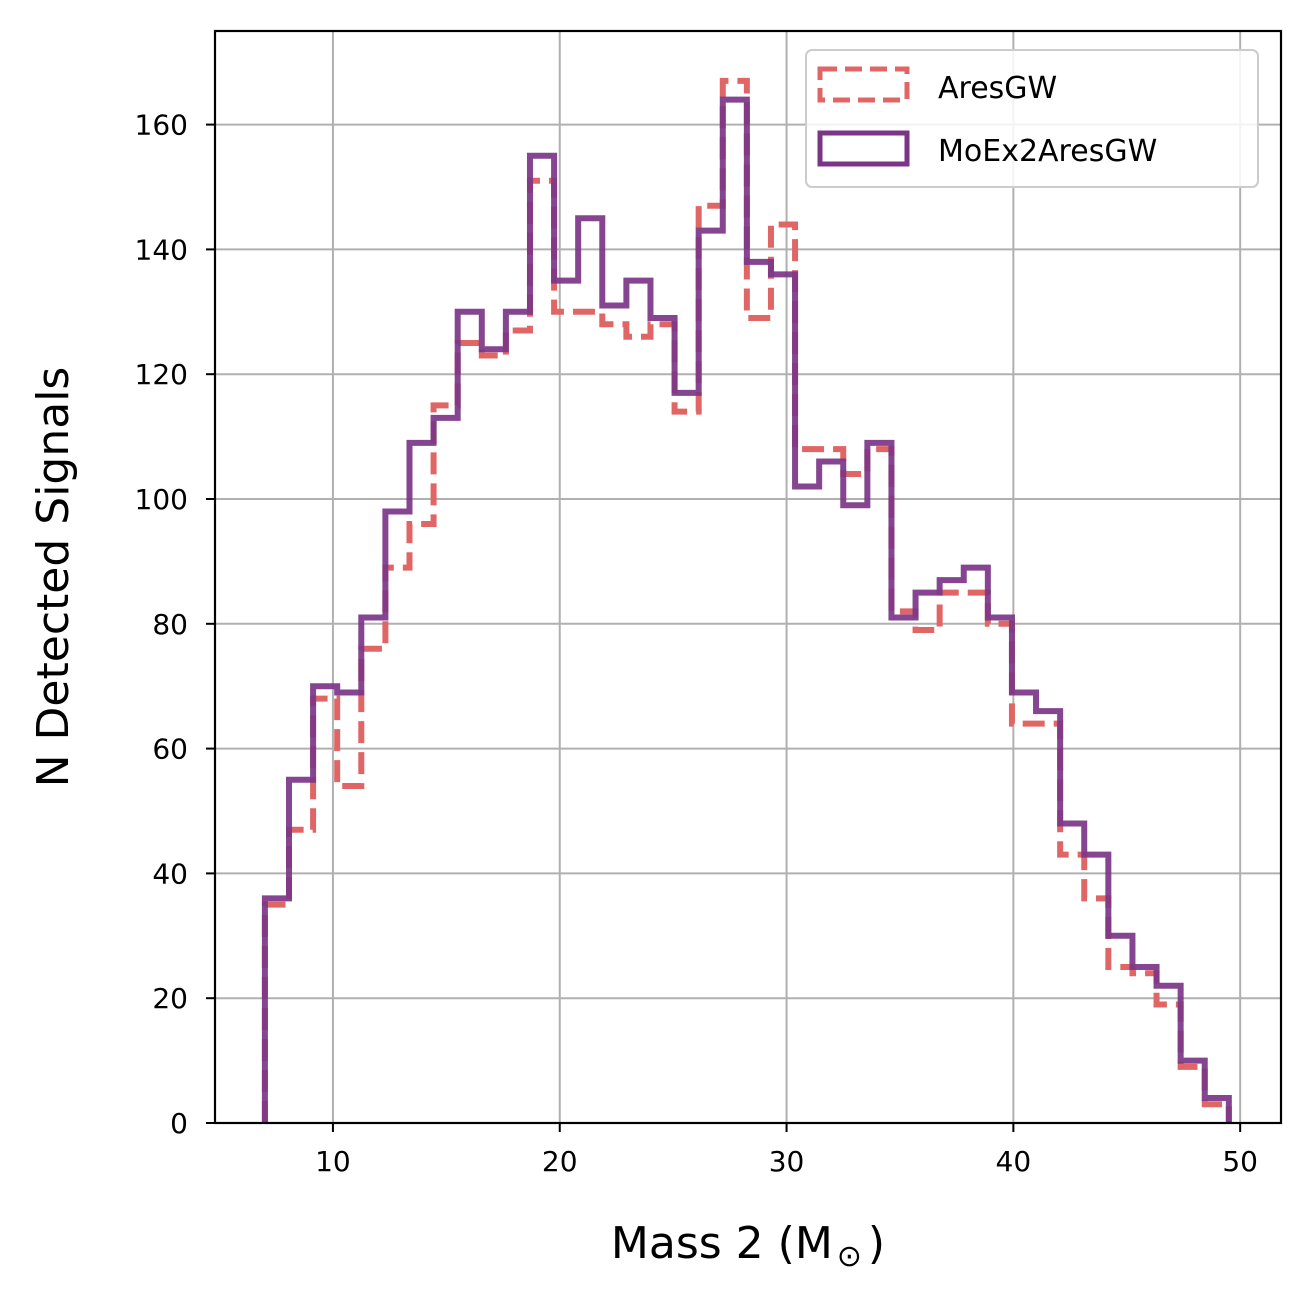 This screenshot has width=1310, height=1303. I want to click on sun-symbol: ⊙, so click(849, 1256).